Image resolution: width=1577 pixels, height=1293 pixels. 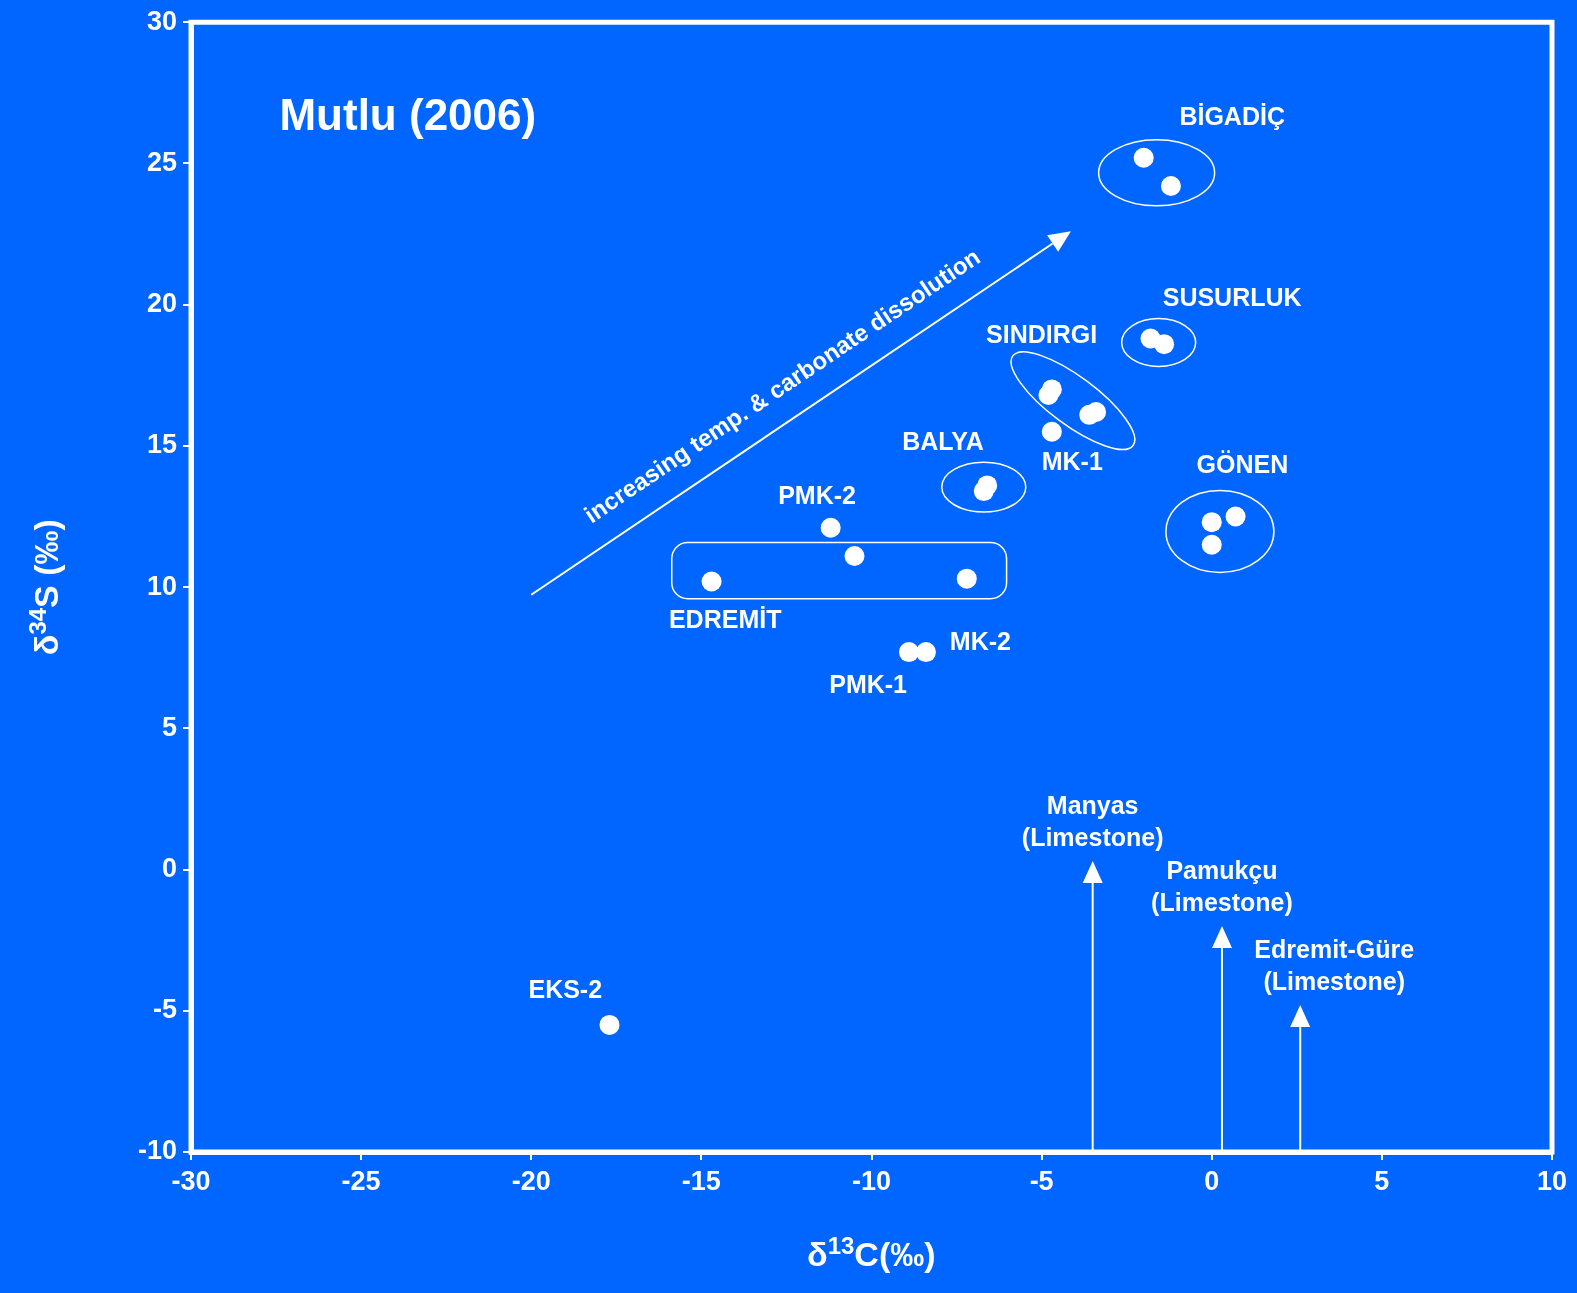 What do you see at coordinates (169, 726) in the screenshot?
I see `y-tick-label: 5` at bounding box center [169, 726].